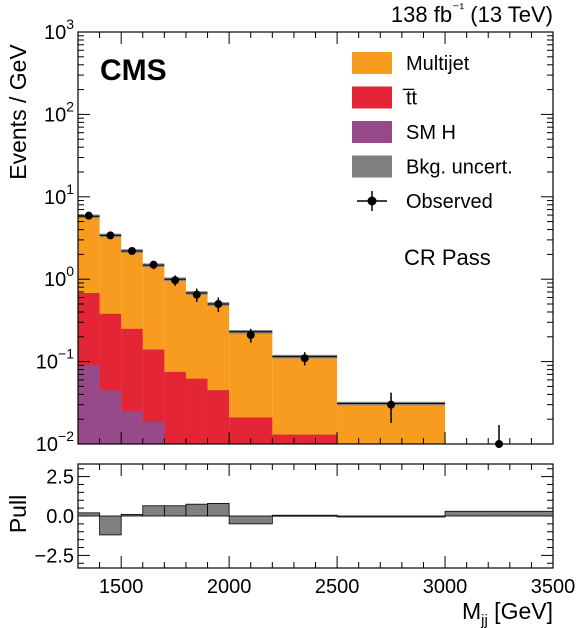 Image resolution: width=580 pixels, height=628 pixels. I want to click on x-tick-label-1: 2000, so click(229, 587).